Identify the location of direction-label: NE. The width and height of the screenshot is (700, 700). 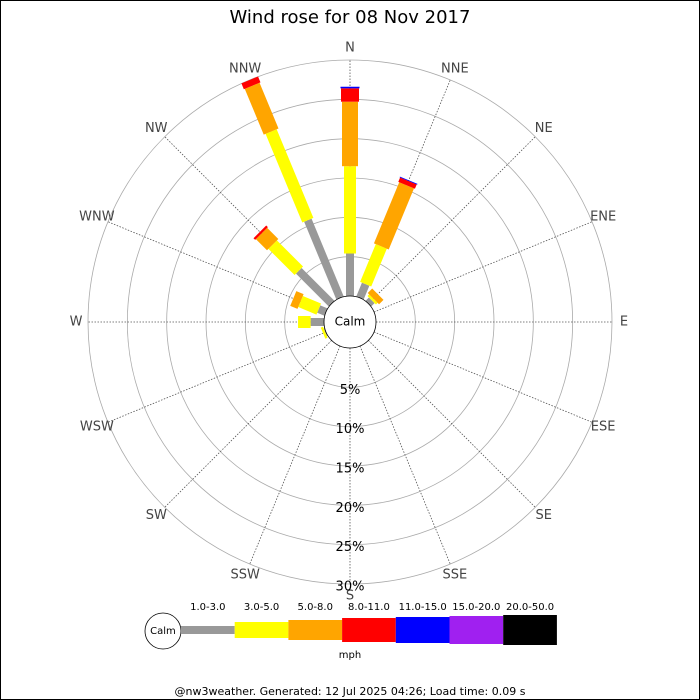
(544, 128).